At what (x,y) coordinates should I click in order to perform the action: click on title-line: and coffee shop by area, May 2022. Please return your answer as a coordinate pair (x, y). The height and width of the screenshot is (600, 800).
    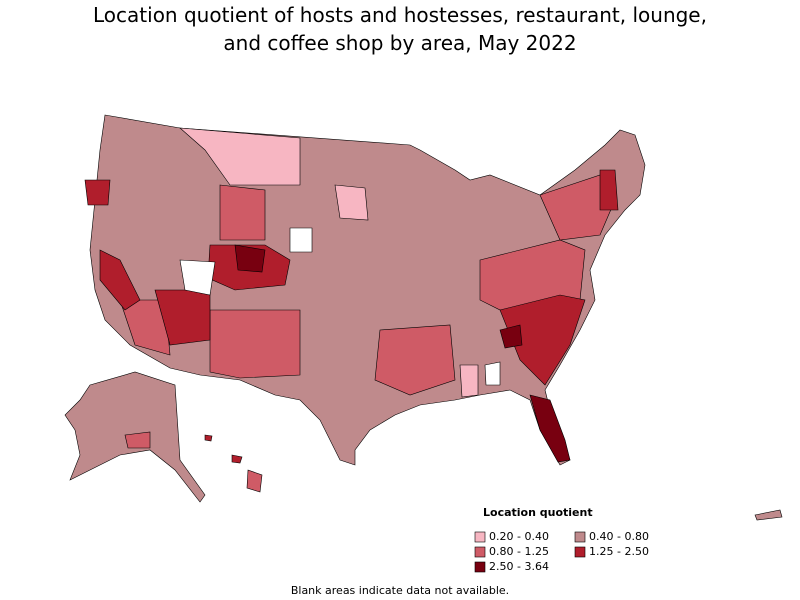
    Looking at the image, I should click on (399, 43).